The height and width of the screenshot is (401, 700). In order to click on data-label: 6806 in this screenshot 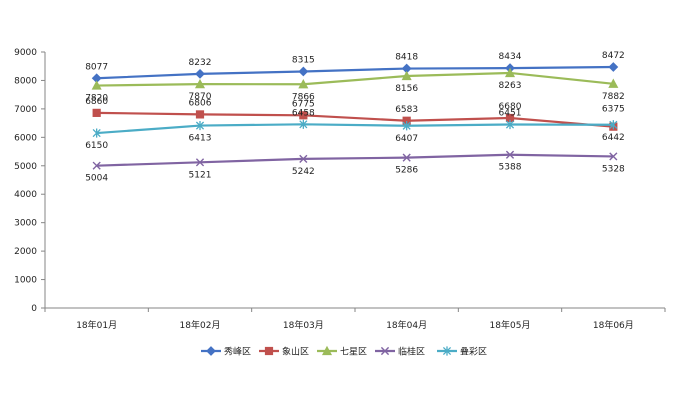, I will do `click(200, 103)`.